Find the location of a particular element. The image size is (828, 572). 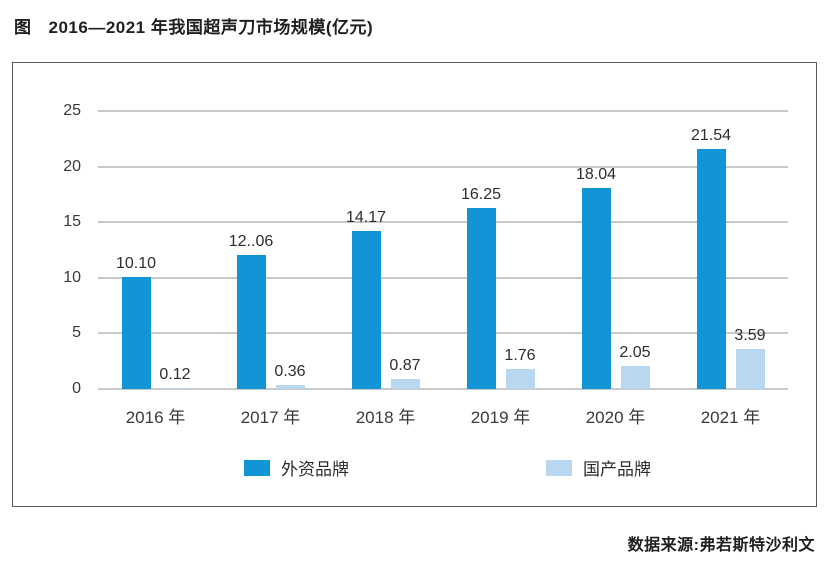

bar-domestic-brand: 0.87 is located at coordinates (405, 373).